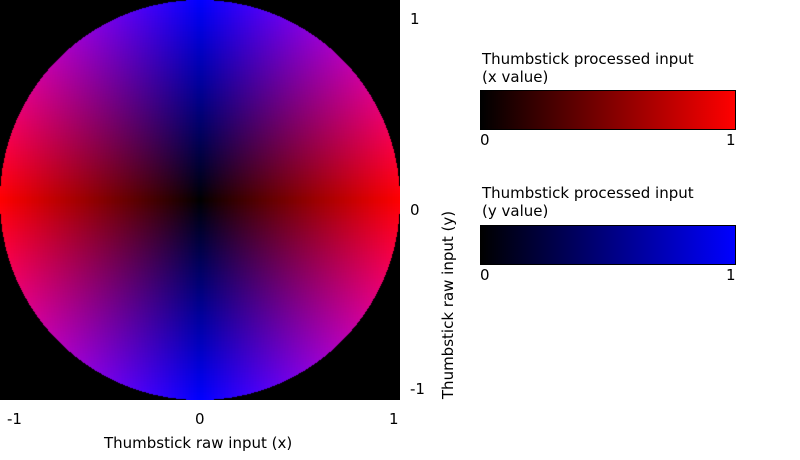 This screenshot has width=800, height=460. Describe the element at coordinates (448, 305) in the screenshot. I see `y-axis-label: Thumbstick raw input (y)` at that location.